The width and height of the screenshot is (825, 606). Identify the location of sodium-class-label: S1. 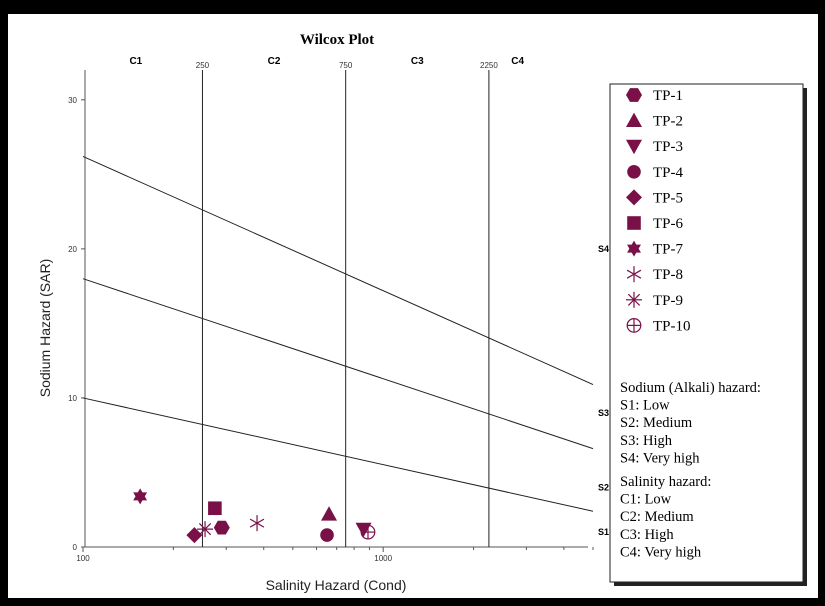
(603, 532).